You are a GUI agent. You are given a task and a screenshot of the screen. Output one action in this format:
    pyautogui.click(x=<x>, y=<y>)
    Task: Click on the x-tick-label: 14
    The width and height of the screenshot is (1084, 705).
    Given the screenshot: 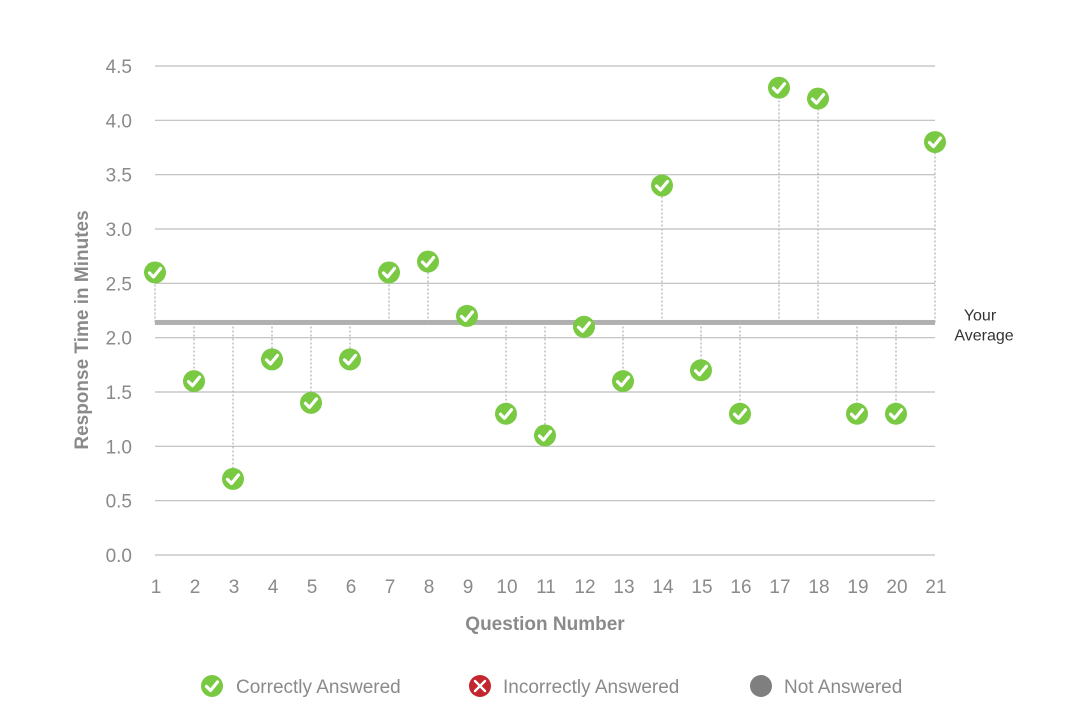 What is the action you would take?
    pyautogui.click(x=663, y=587)
    